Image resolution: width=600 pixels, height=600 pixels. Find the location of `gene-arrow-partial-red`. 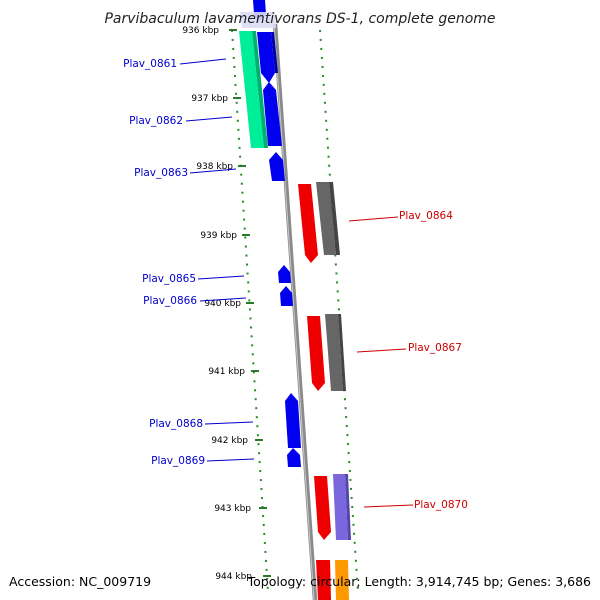

gene-arrow-partial-red is located at coordinates (323, 580).